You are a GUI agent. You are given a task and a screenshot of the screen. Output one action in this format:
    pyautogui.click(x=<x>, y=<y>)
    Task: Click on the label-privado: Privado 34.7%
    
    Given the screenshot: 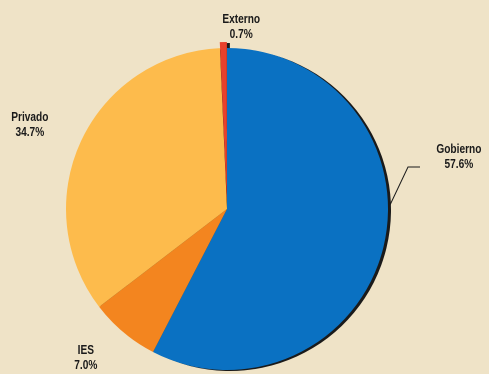 What is the action you would take?
    pyautogui.click(x=29, y=124)
    